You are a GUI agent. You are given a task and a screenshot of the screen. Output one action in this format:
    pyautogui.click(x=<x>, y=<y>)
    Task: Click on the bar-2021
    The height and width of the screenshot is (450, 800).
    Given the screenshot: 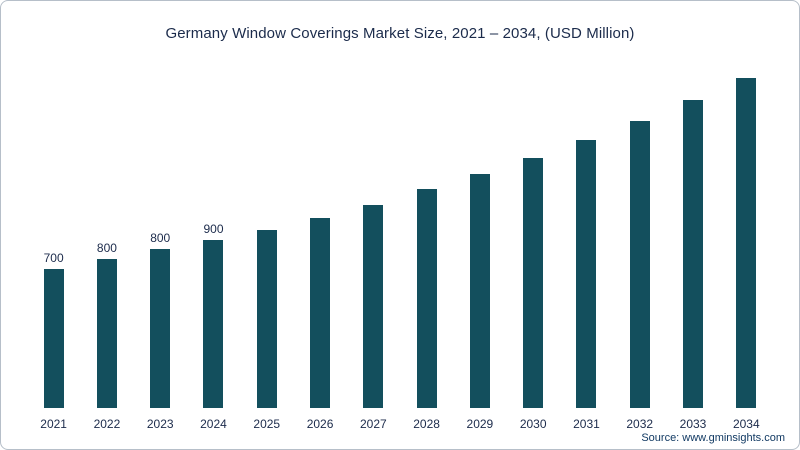 What is the action you would take?
    pyautogui.click(x=53, y=338)
    